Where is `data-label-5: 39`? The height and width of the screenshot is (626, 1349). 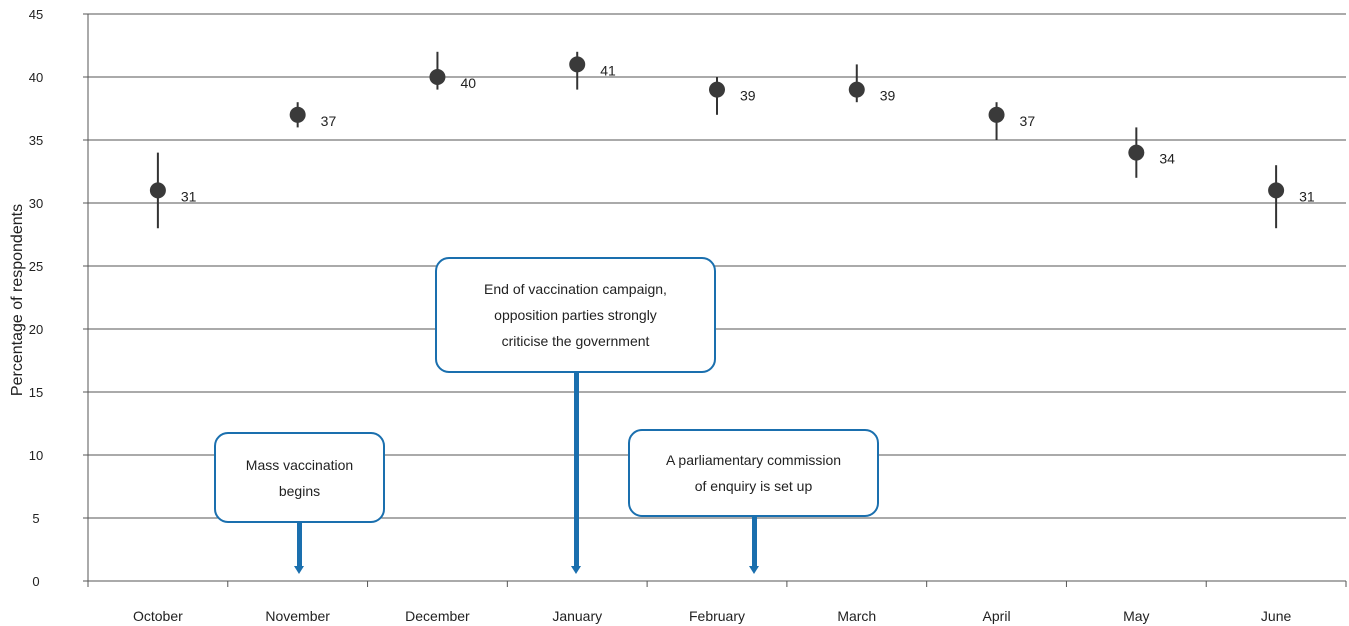 data-label-5: 39 is located at coordinates (888, 96).